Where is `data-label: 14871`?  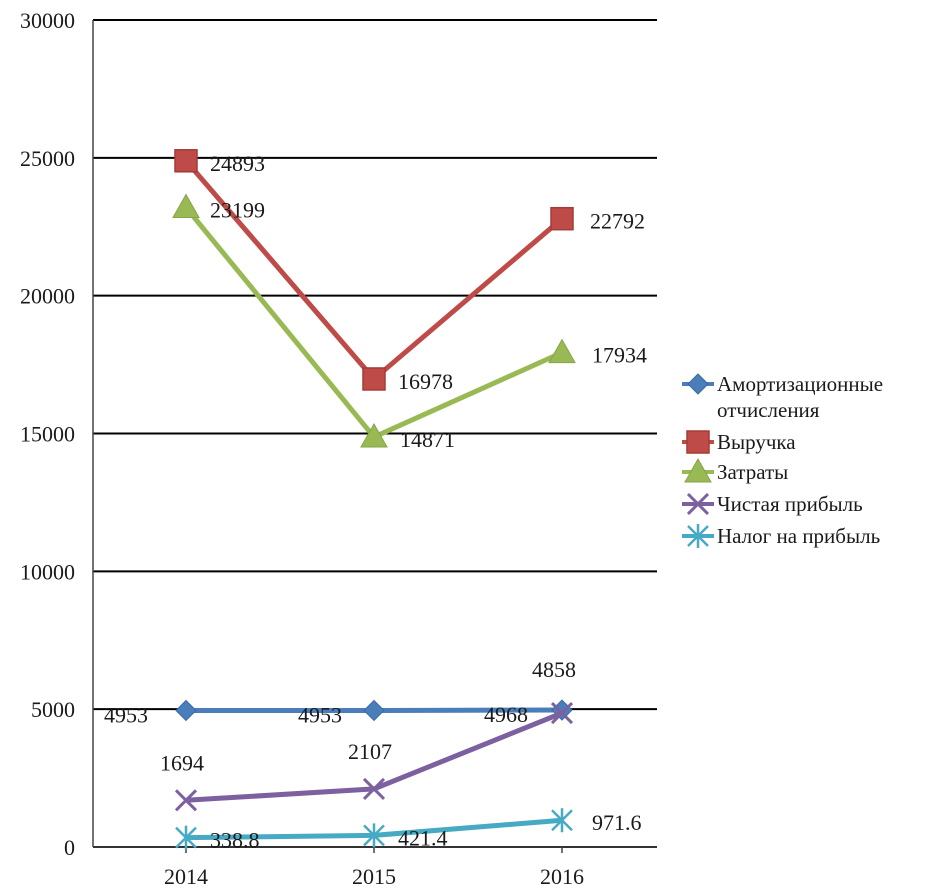 data-label: 14871 is located at coordinates (427, 439).